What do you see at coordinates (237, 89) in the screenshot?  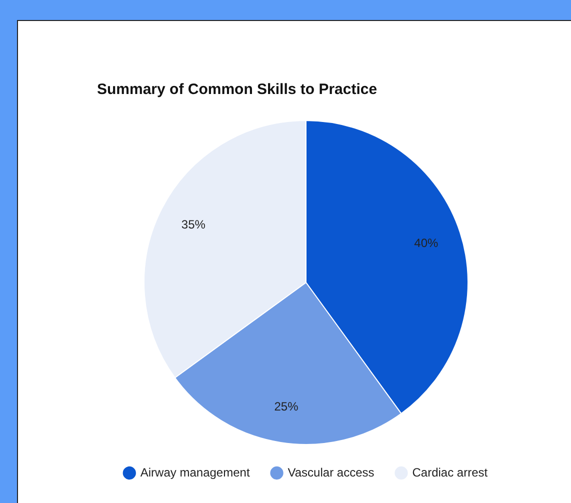 I see `chart-title: Summary of Common Skills to Practice` at bounding box center [237, 89].